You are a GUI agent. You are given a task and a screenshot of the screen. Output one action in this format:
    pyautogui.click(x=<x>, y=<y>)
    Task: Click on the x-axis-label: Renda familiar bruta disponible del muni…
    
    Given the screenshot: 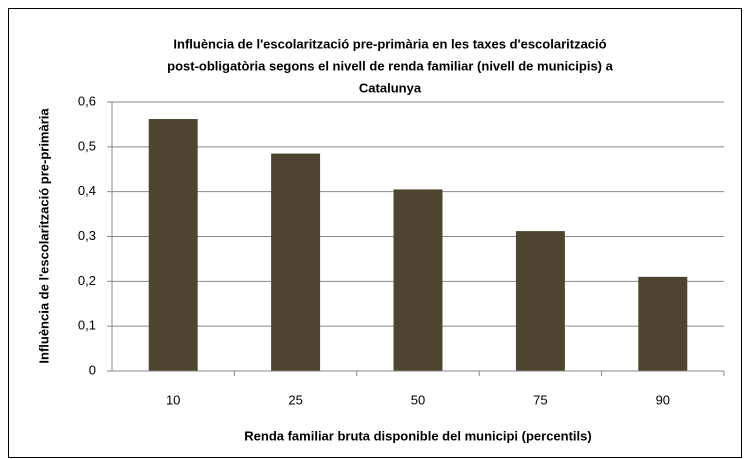 What is the action you would take?
    pyautogui.click(x=417, y=435)
    